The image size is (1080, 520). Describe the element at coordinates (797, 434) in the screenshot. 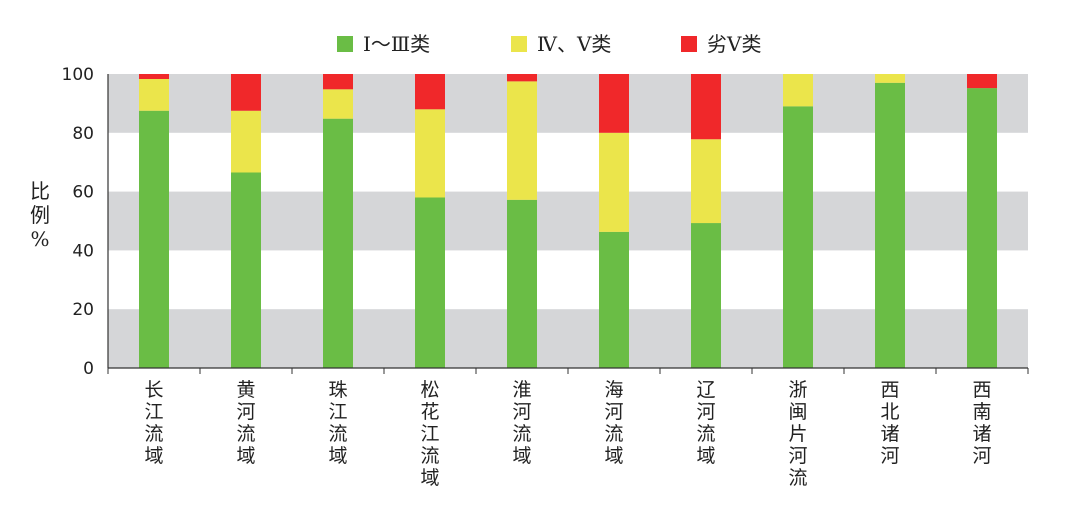

I see `category-label: 浙闽片河流` at that location.